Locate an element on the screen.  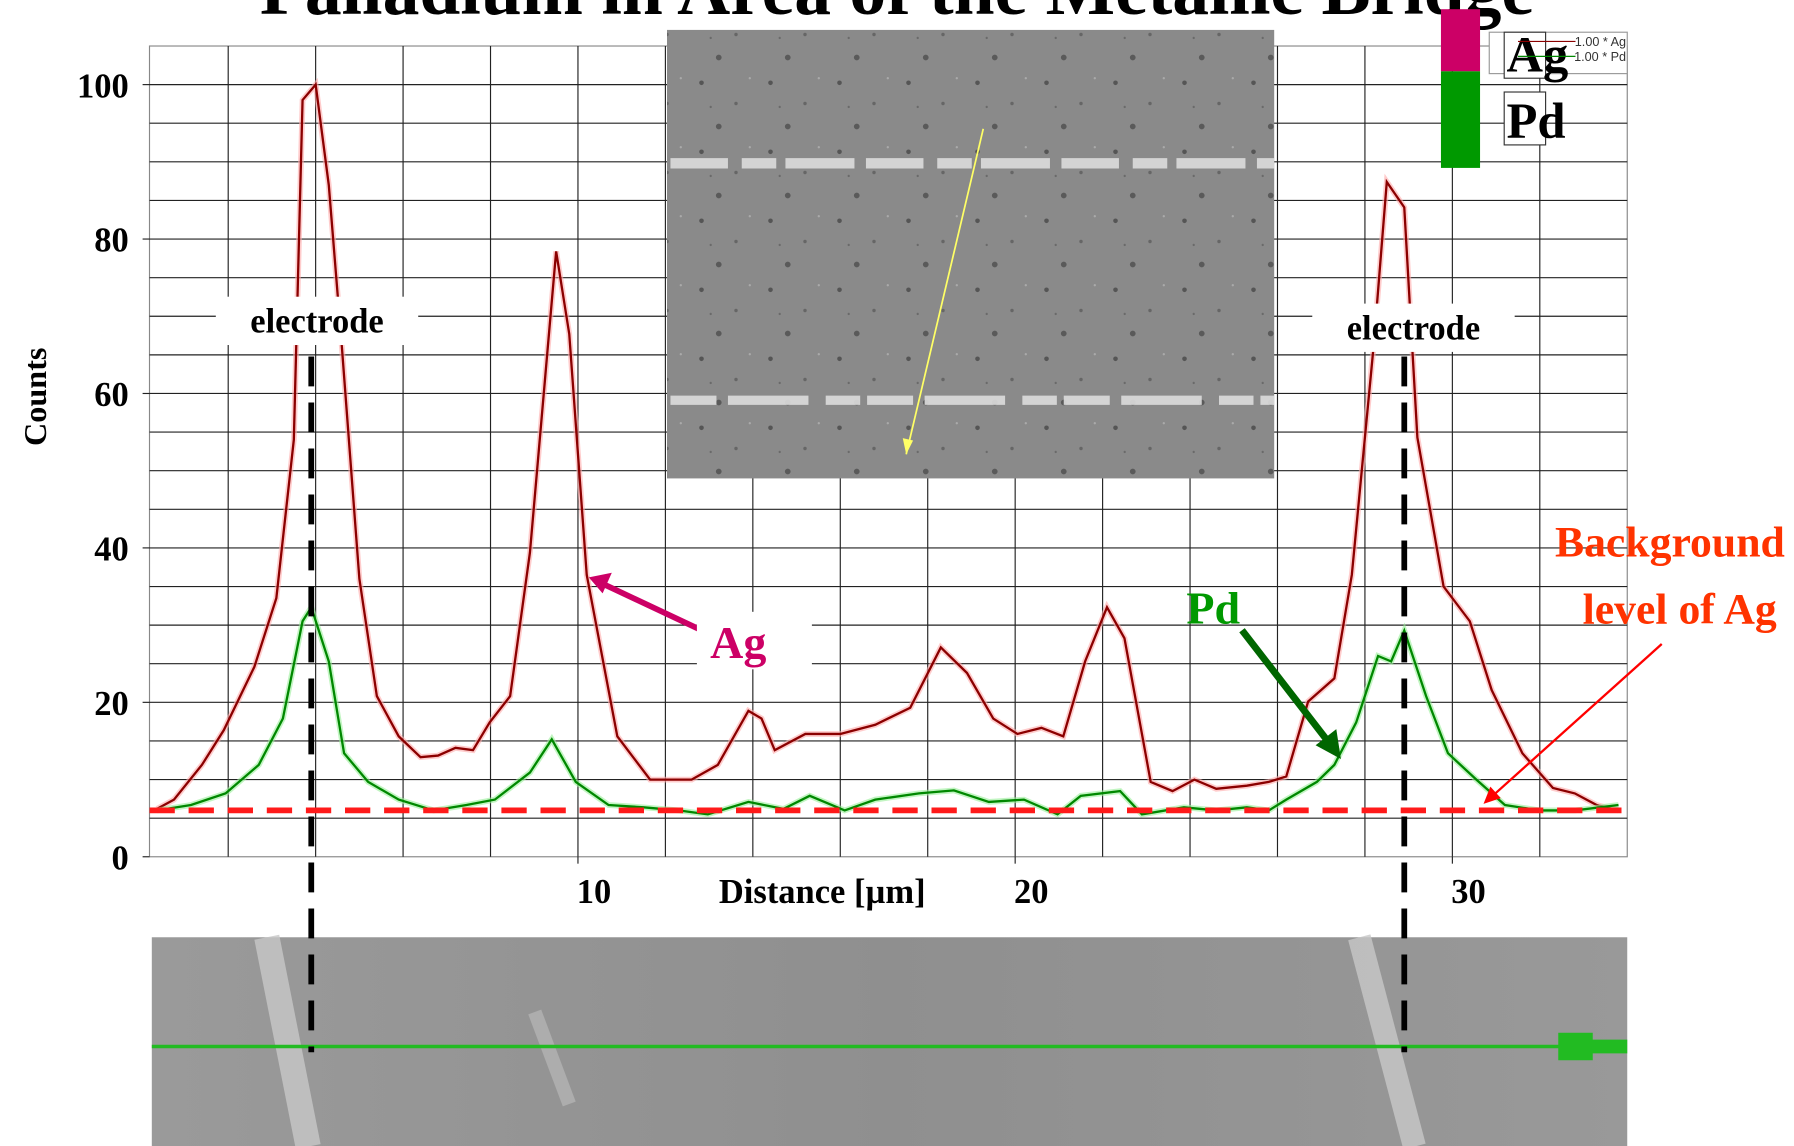
pd-arrow is located at coordinates (1285, 686).